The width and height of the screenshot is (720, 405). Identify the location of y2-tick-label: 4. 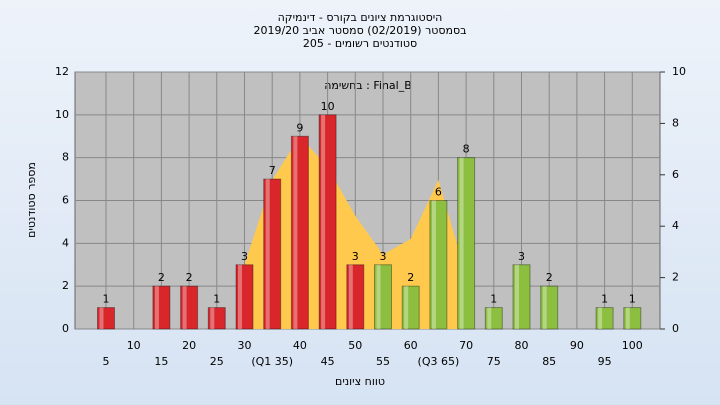
(675, 225).